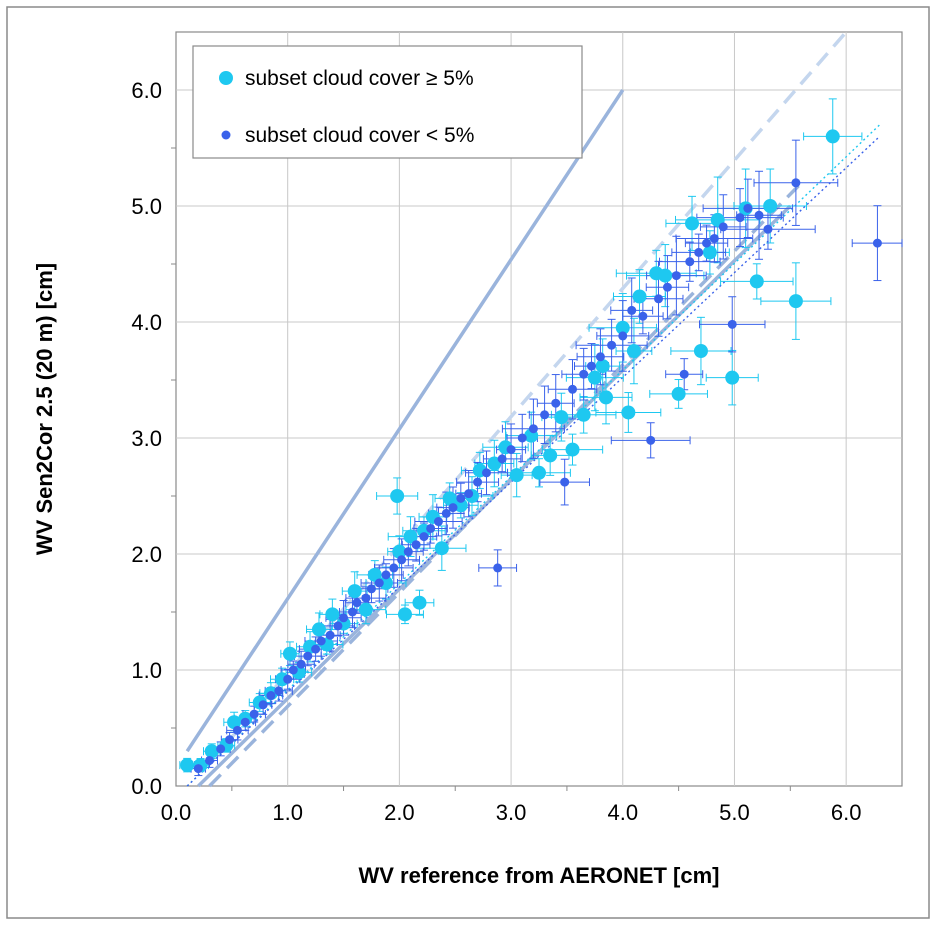 This screenshot has height=930, width=936. Describe the element at coordinates (146, 206) in the screenshot. I see `y-tick-label: 5.0` at that location.